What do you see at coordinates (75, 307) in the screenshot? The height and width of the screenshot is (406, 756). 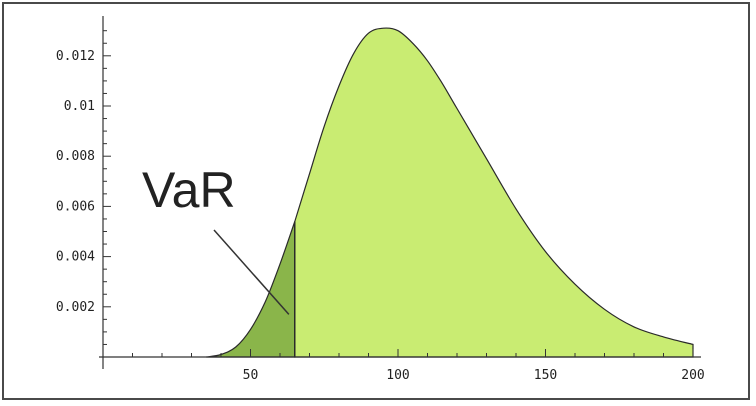 I see `y-tick-label: 0.002` at bounding box center [75, 307].